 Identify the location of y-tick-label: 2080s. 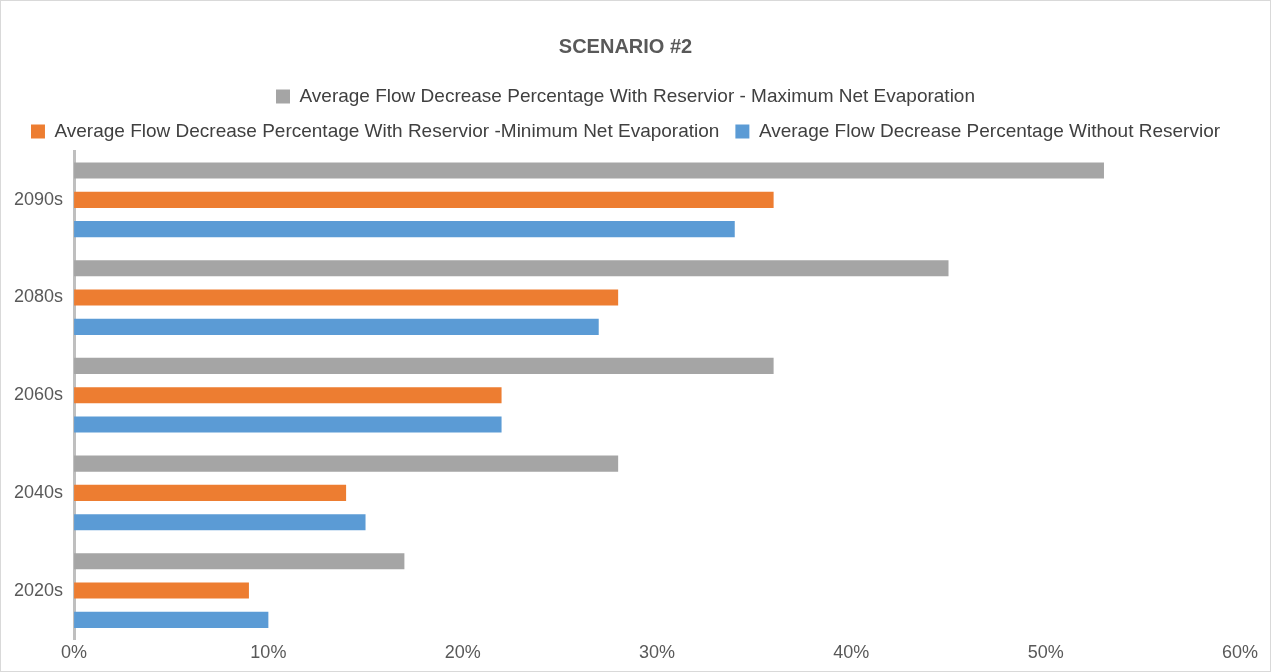
(39, 296).